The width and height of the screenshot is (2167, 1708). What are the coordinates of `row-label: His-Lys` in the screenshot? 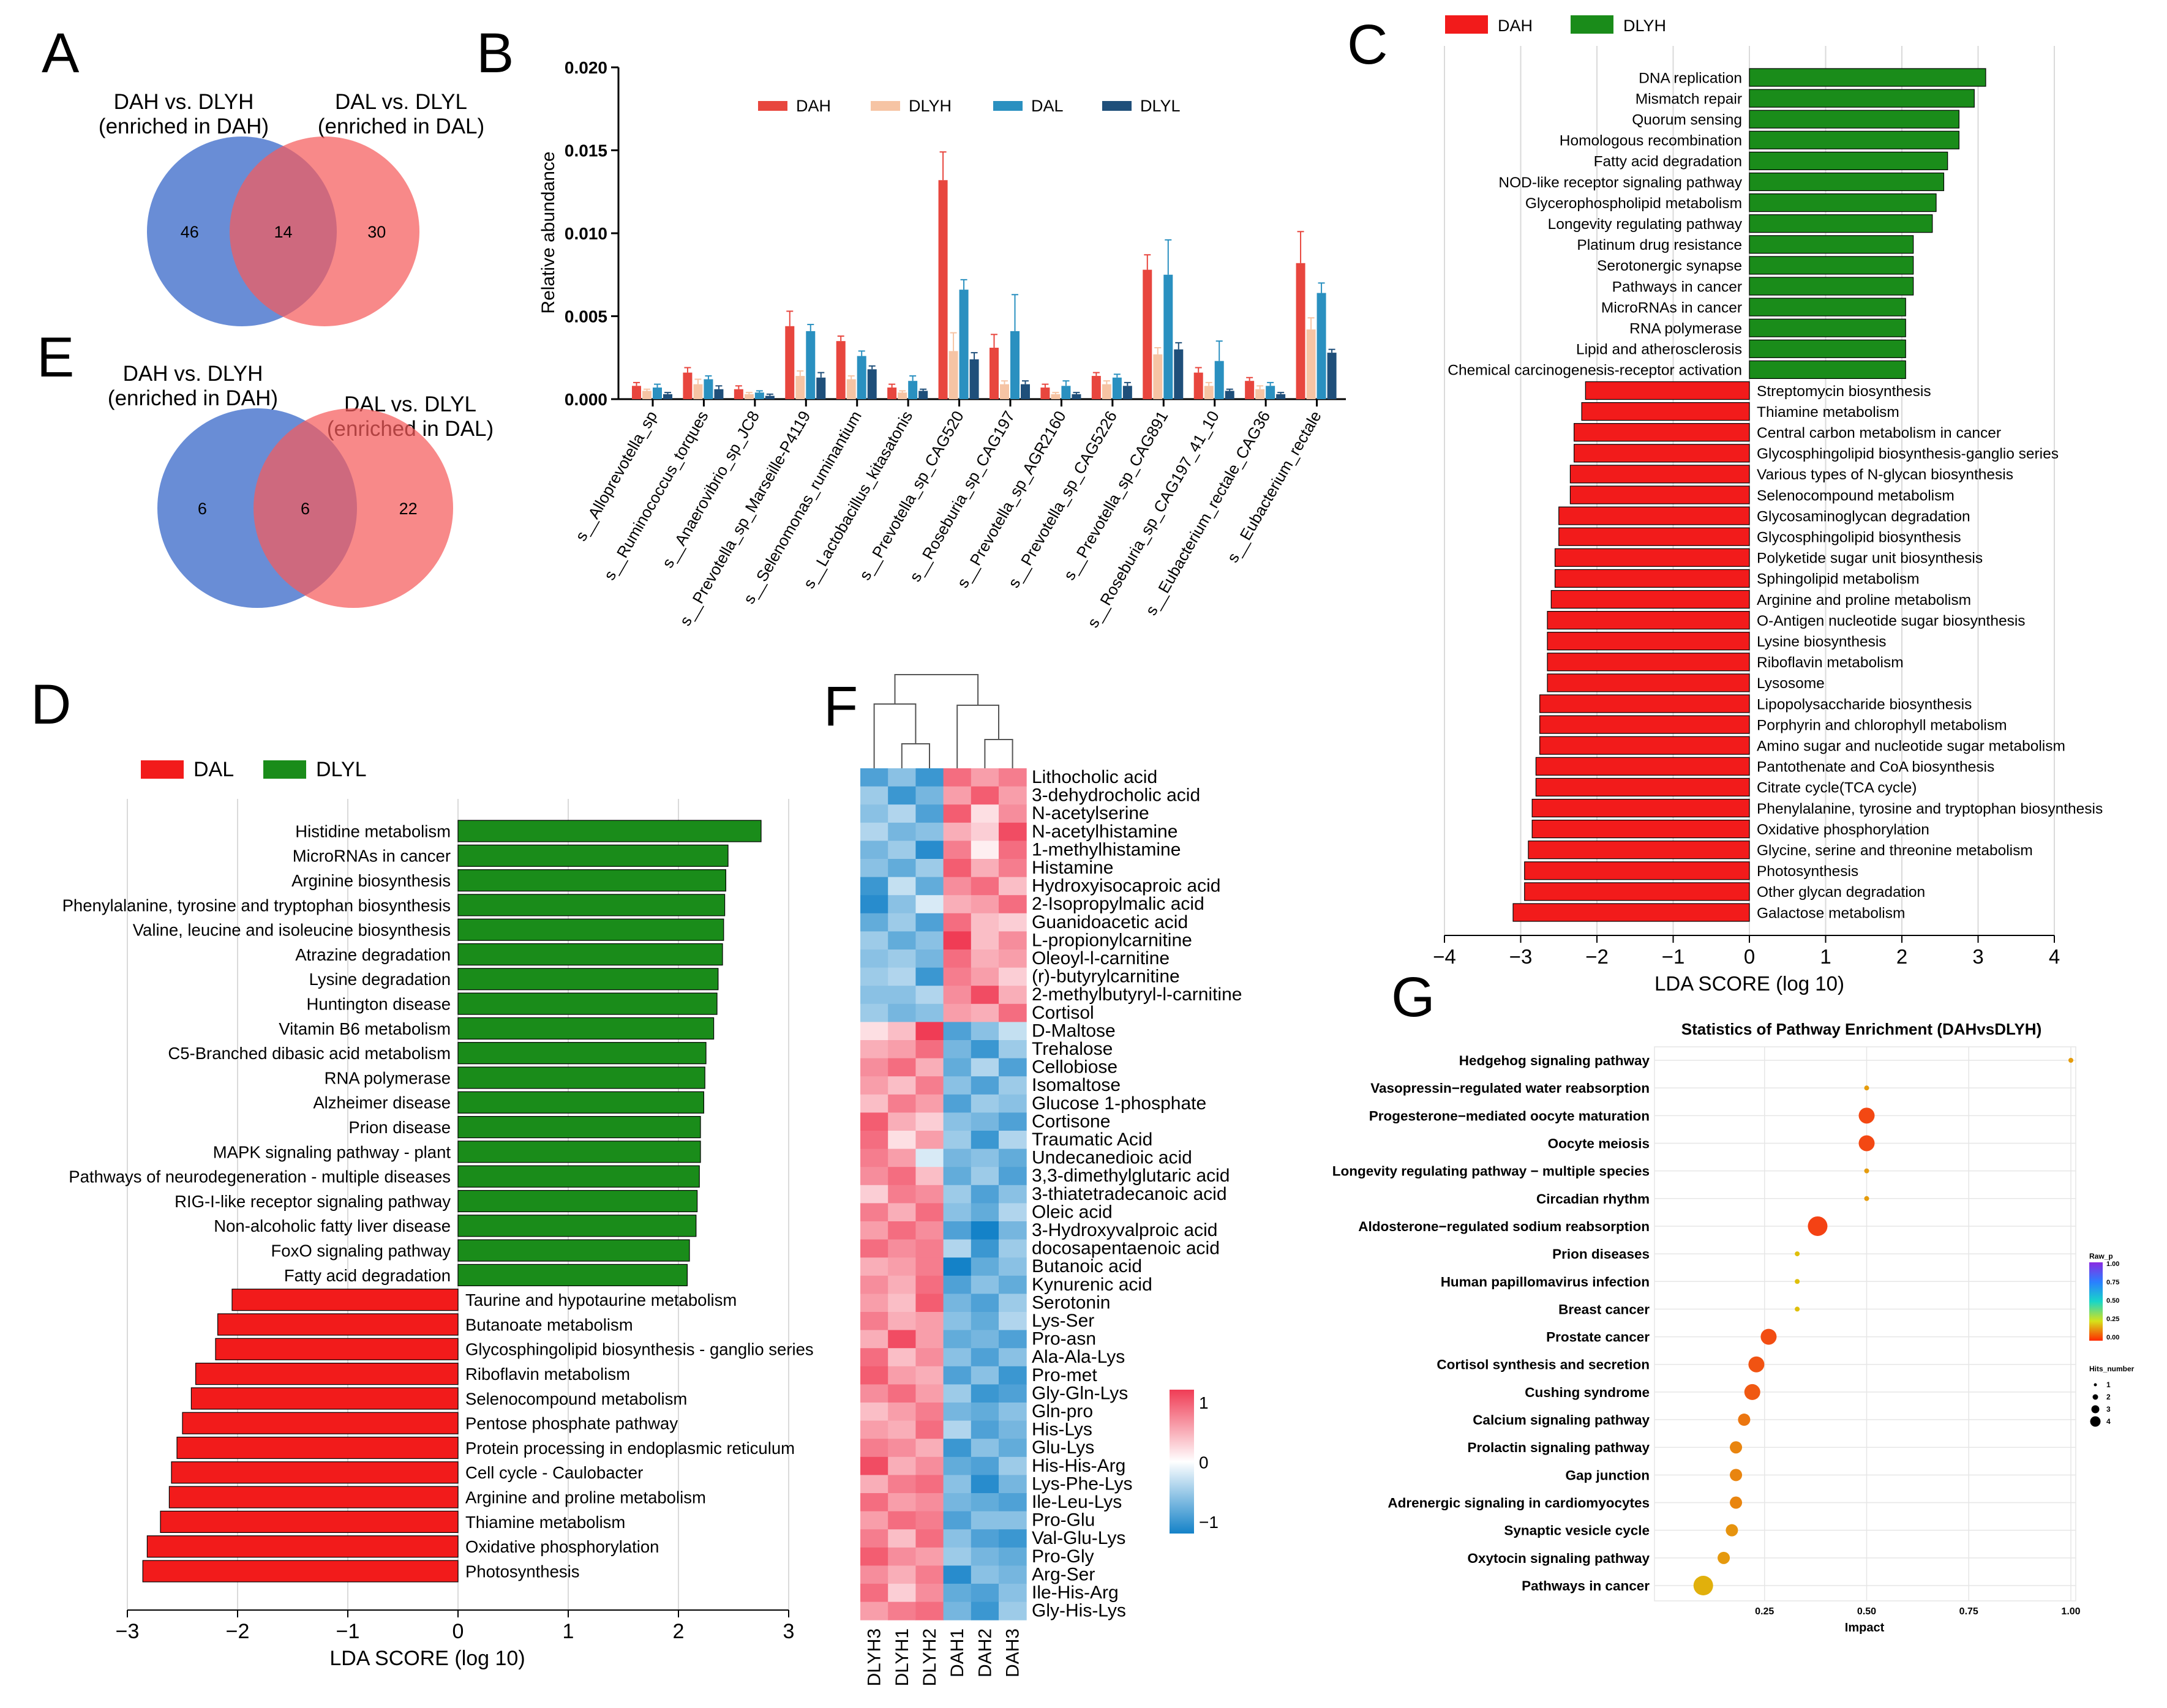 It's located at (1062, 1430).